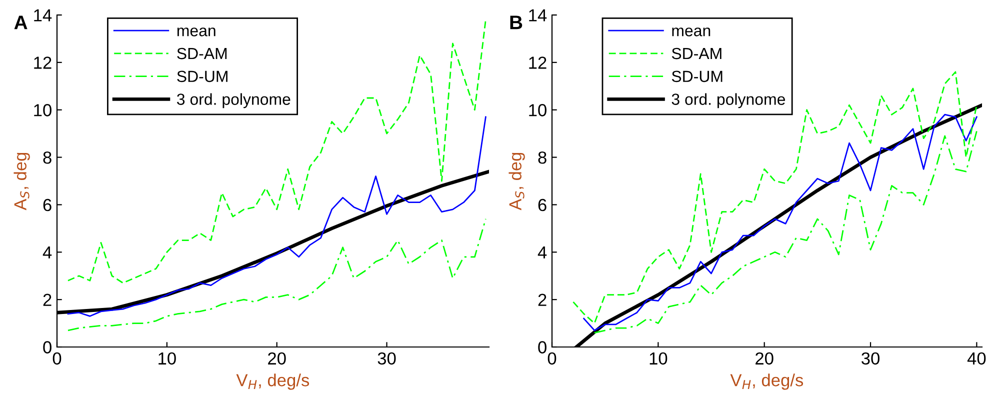 This screenshot has width=990, height=405. Describe the element at coordinates (516, 23) in the screenshot. I see `chart-title: B` at that location.